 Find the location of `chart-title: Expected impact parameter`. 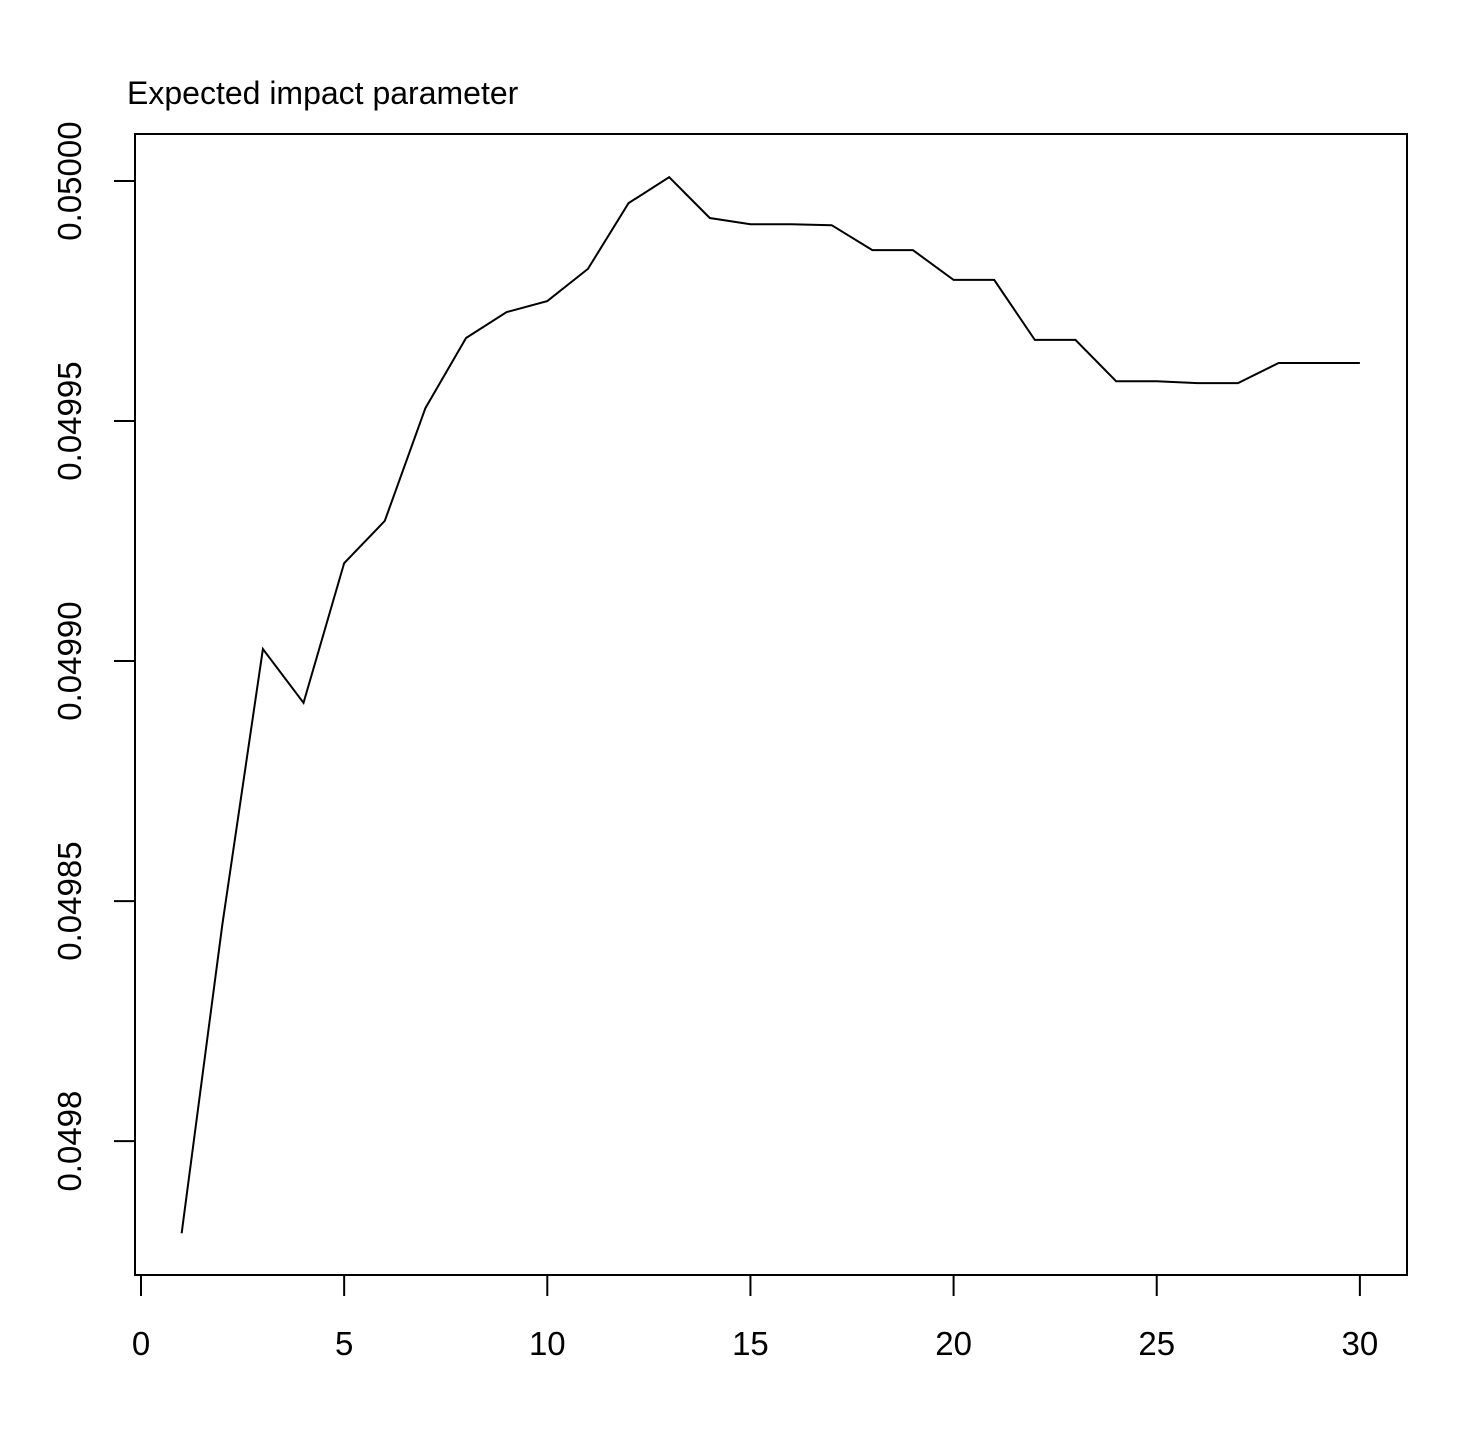

chart-title: Expected impact parameter is located at coordinates (323, 93).